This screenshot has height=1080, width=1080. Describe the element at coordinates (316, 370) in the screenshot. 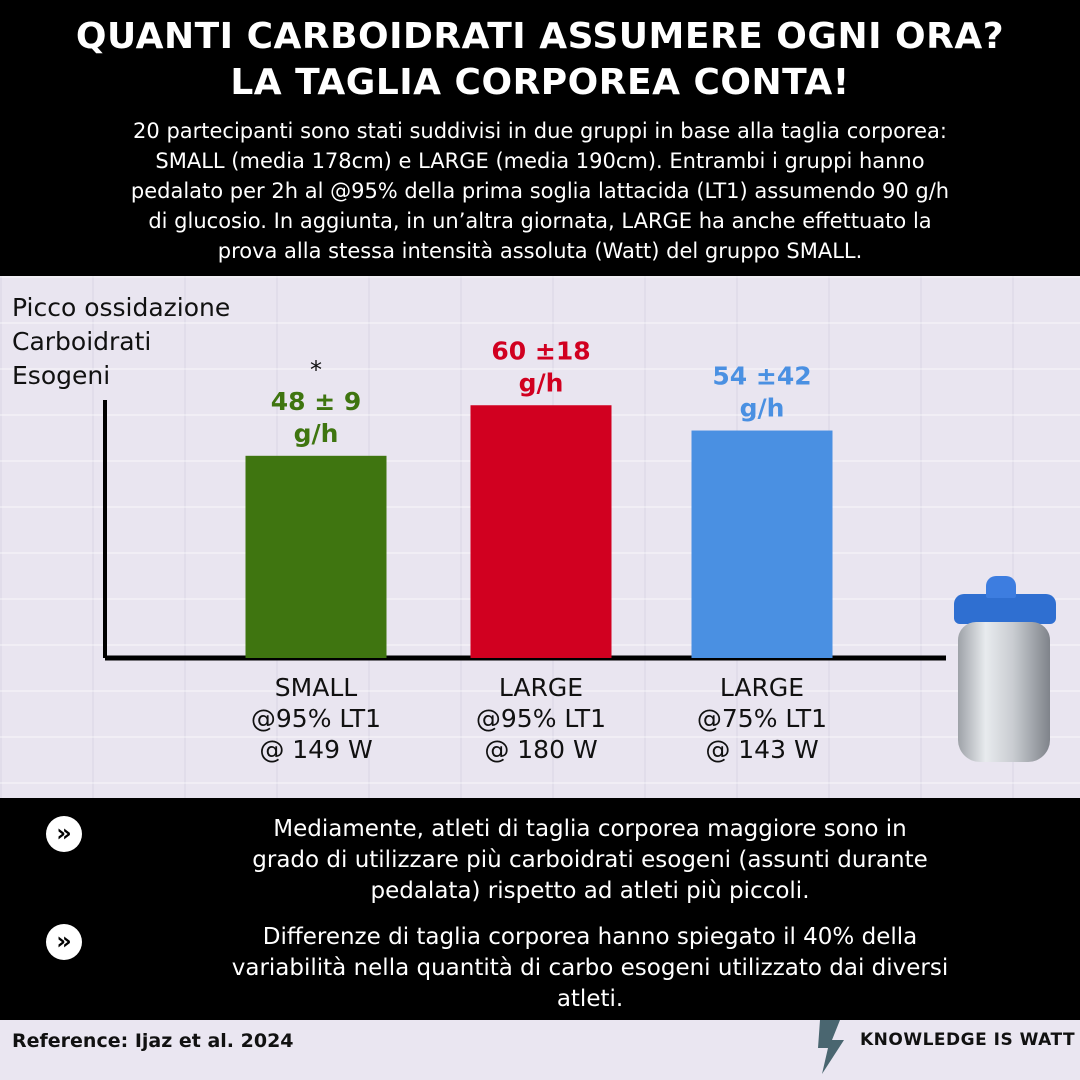

I see `significance-annotation: *` at that location.